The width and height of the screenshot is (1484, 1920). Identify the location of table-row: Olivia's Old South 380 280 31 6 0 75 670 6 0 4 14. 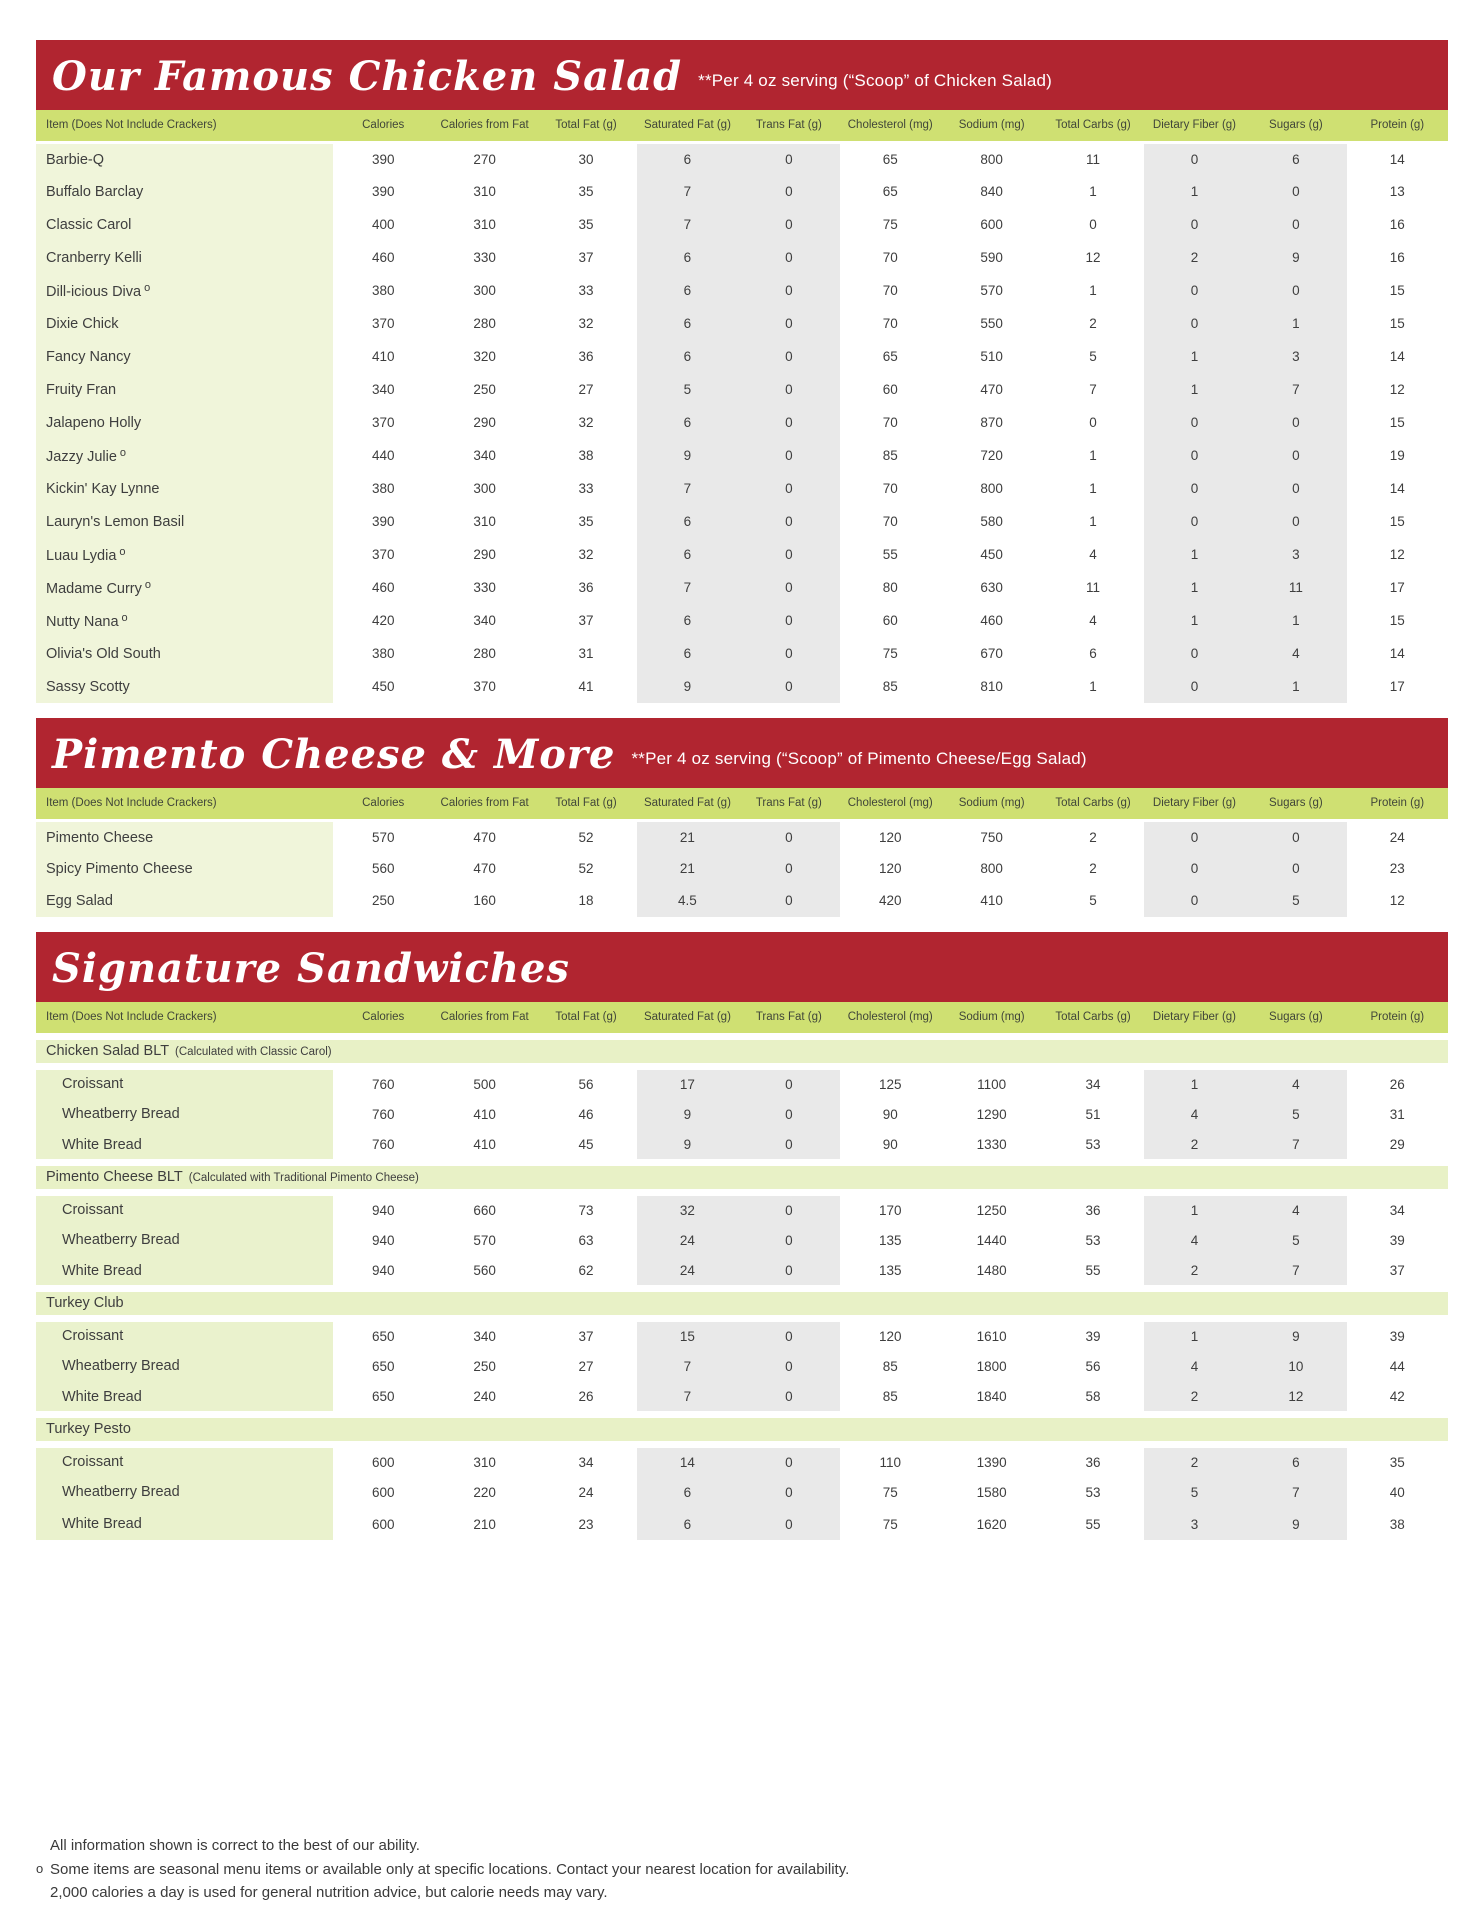
(742, 654).